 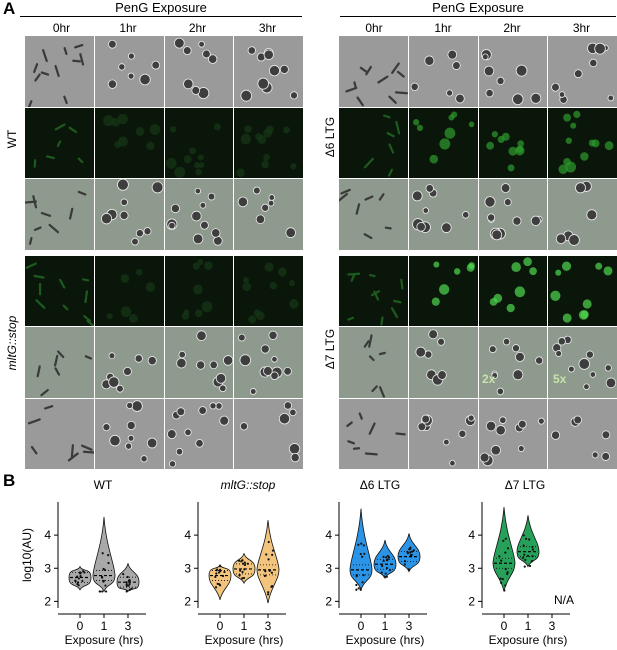 I want to click on x-axis-label: Exposure (hrs), so click(x=385, y=640).